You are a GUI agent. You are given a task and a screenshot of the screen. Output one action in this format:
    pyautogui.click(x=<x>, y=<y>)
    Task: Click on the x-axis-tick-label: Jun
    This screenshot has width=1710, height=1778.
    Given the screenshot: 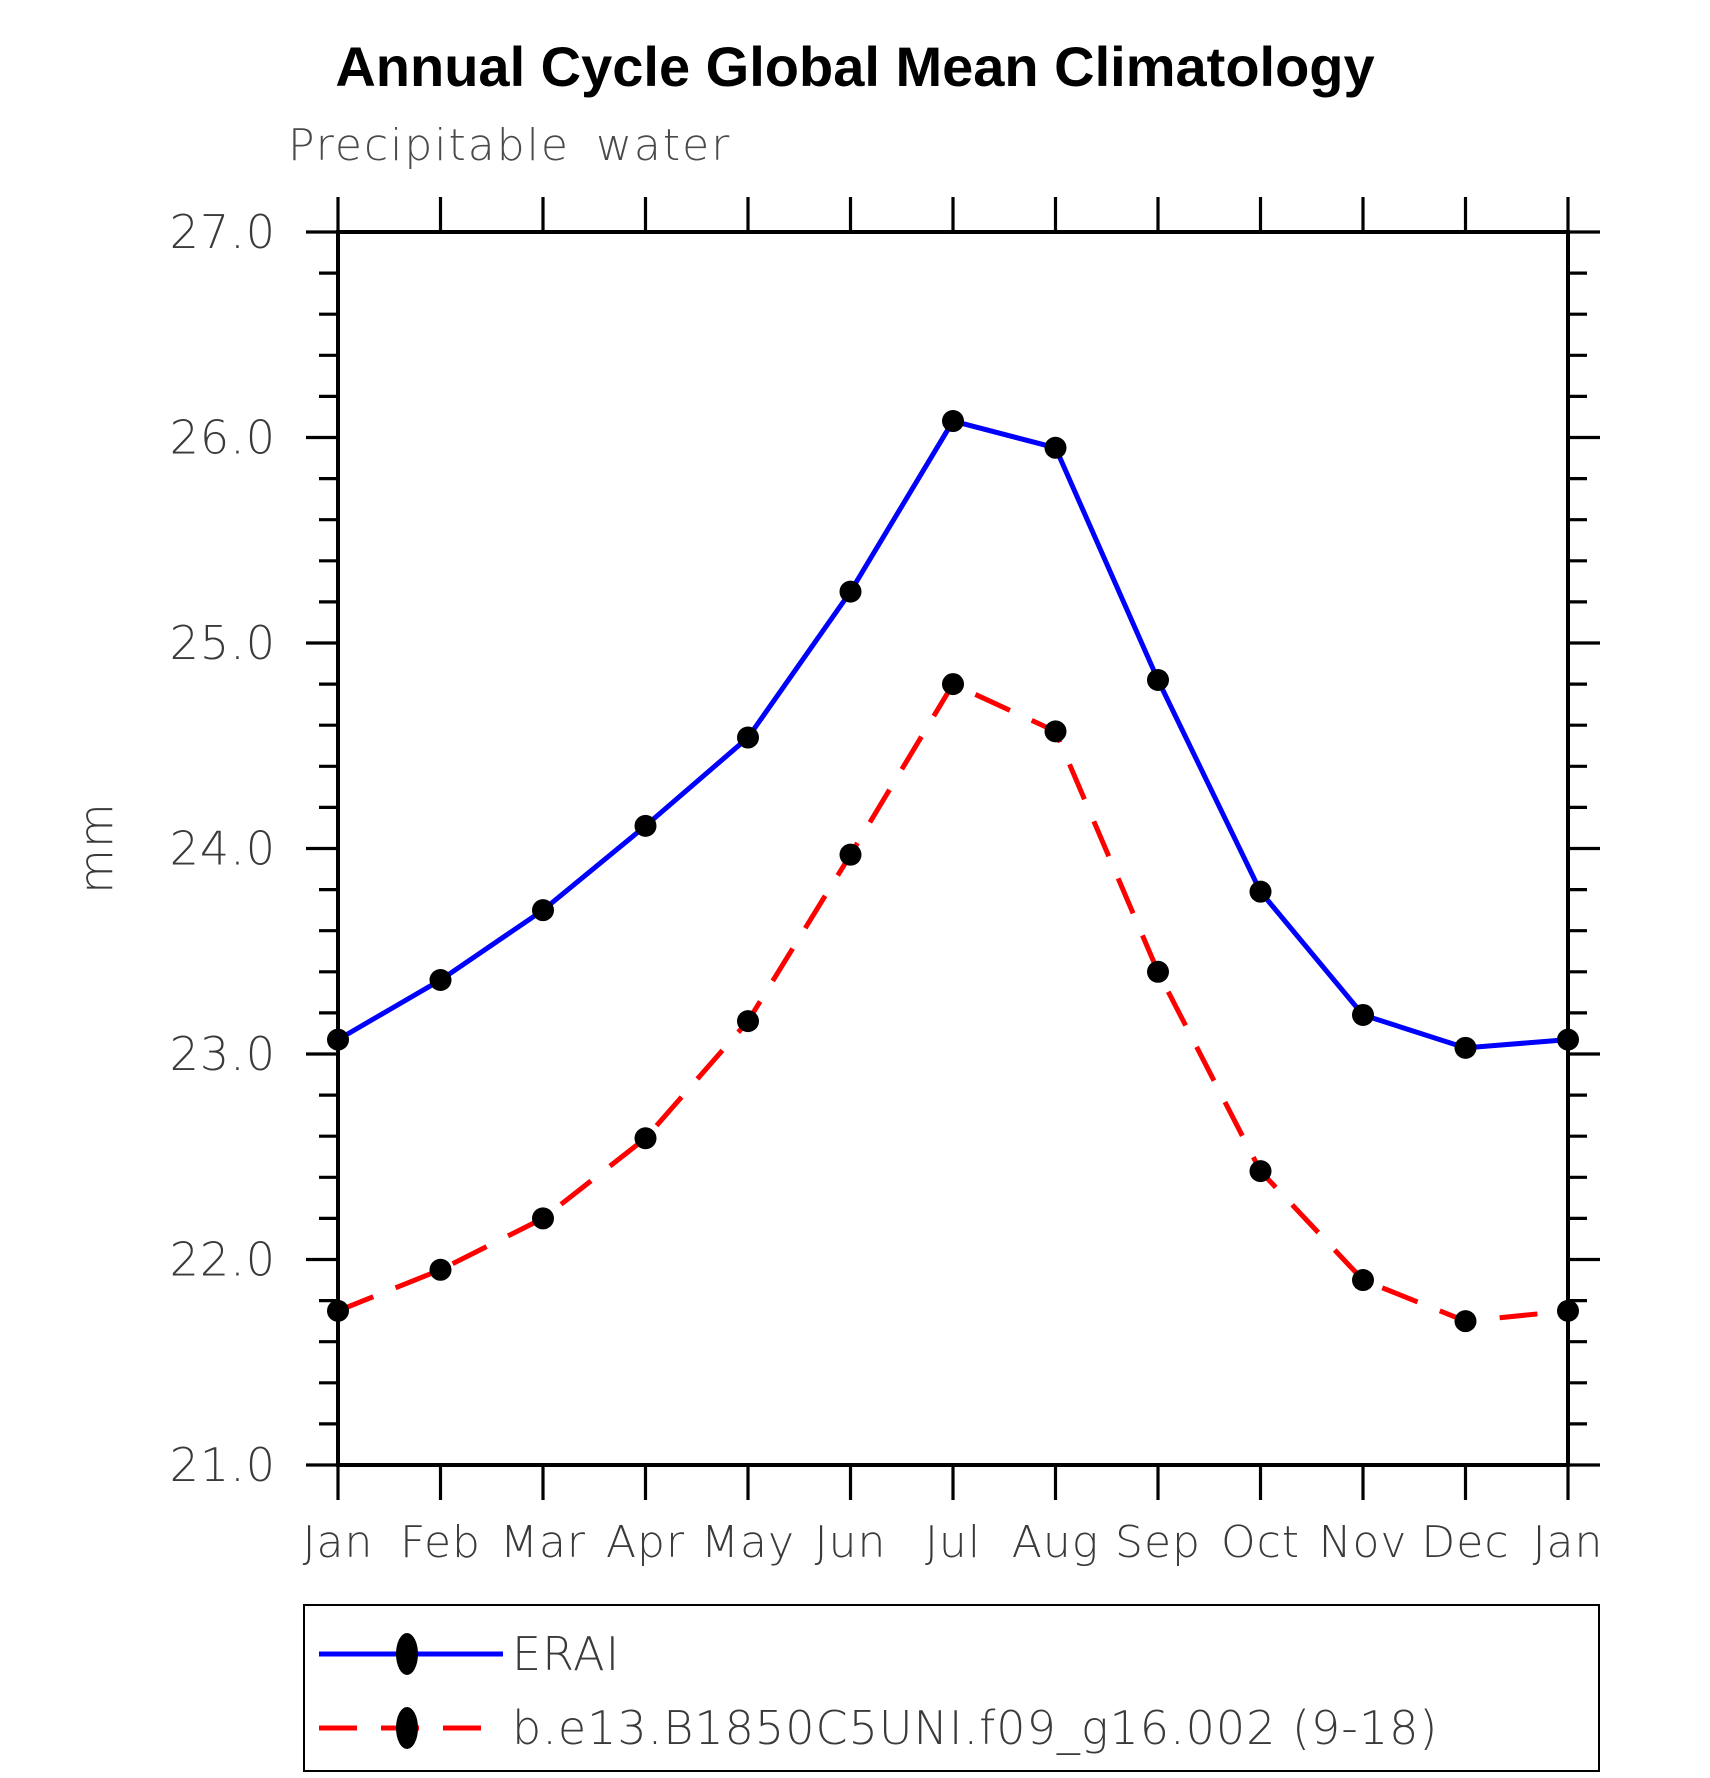 What is the action you would take?
    pyautogui.click(x=851, y=1542)
    